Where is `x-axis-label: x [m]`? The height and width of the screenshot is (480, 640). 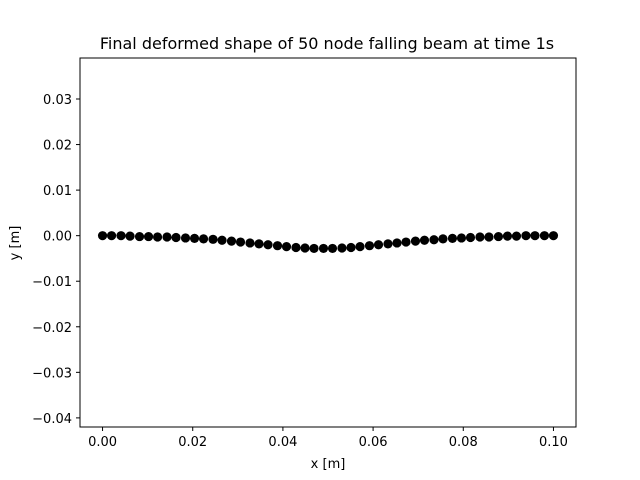
x-axis-label: x [m] is located at coordinates (328, 464).